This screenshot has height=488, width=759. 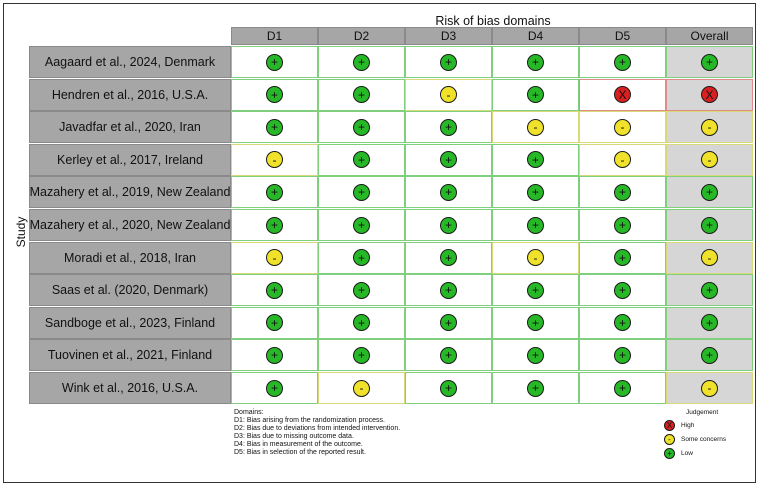 I want to click on domains-note-title: Domains:, so click(x=249, y=412).